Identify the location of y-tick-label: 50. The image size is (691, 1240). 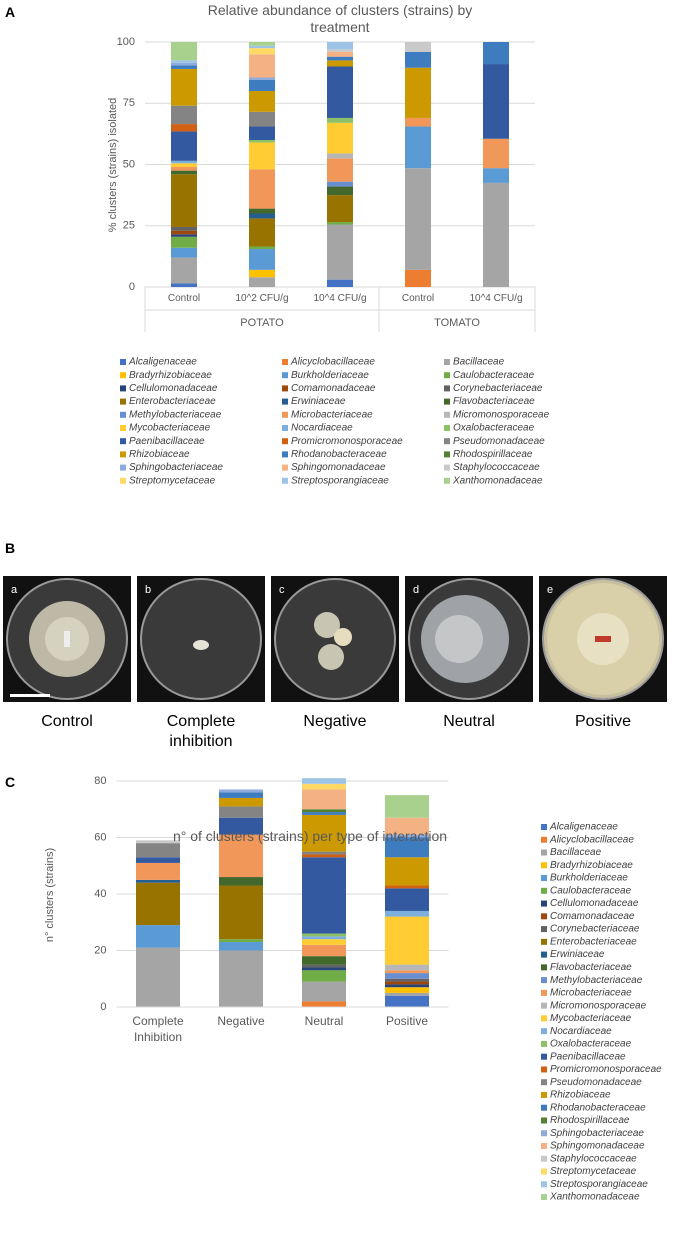
(129, 164).